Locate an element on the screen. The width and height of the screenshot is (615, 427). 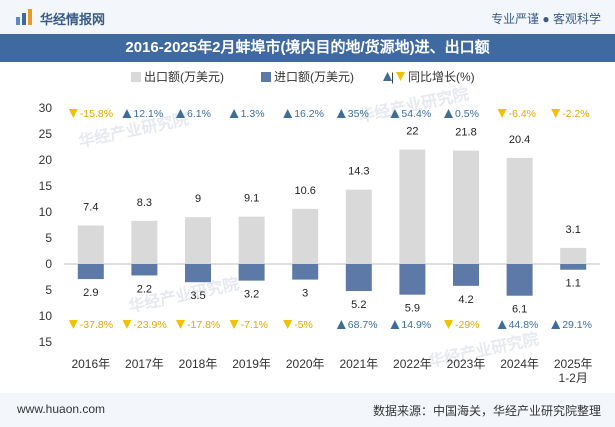
data-source: 数据来源：中国海关，华经产业研究院整理 is located at coordinates (486, 411).